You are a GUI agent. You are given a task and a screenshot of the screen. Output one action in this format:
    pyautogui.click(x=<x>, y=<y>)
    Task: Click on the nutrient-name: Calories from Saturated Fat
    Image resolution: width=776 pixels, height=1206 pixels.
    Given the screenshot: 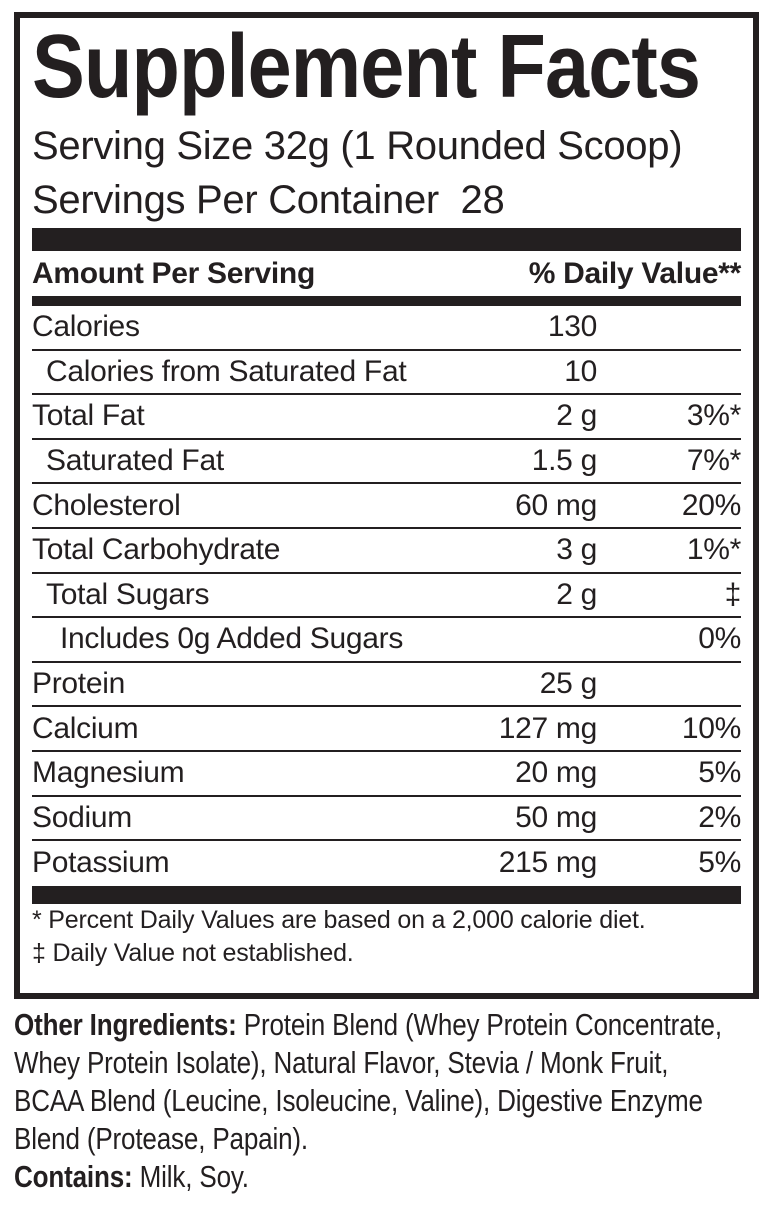 What is the action you would take?
    pyautogui.click(x=226, y=371)
    